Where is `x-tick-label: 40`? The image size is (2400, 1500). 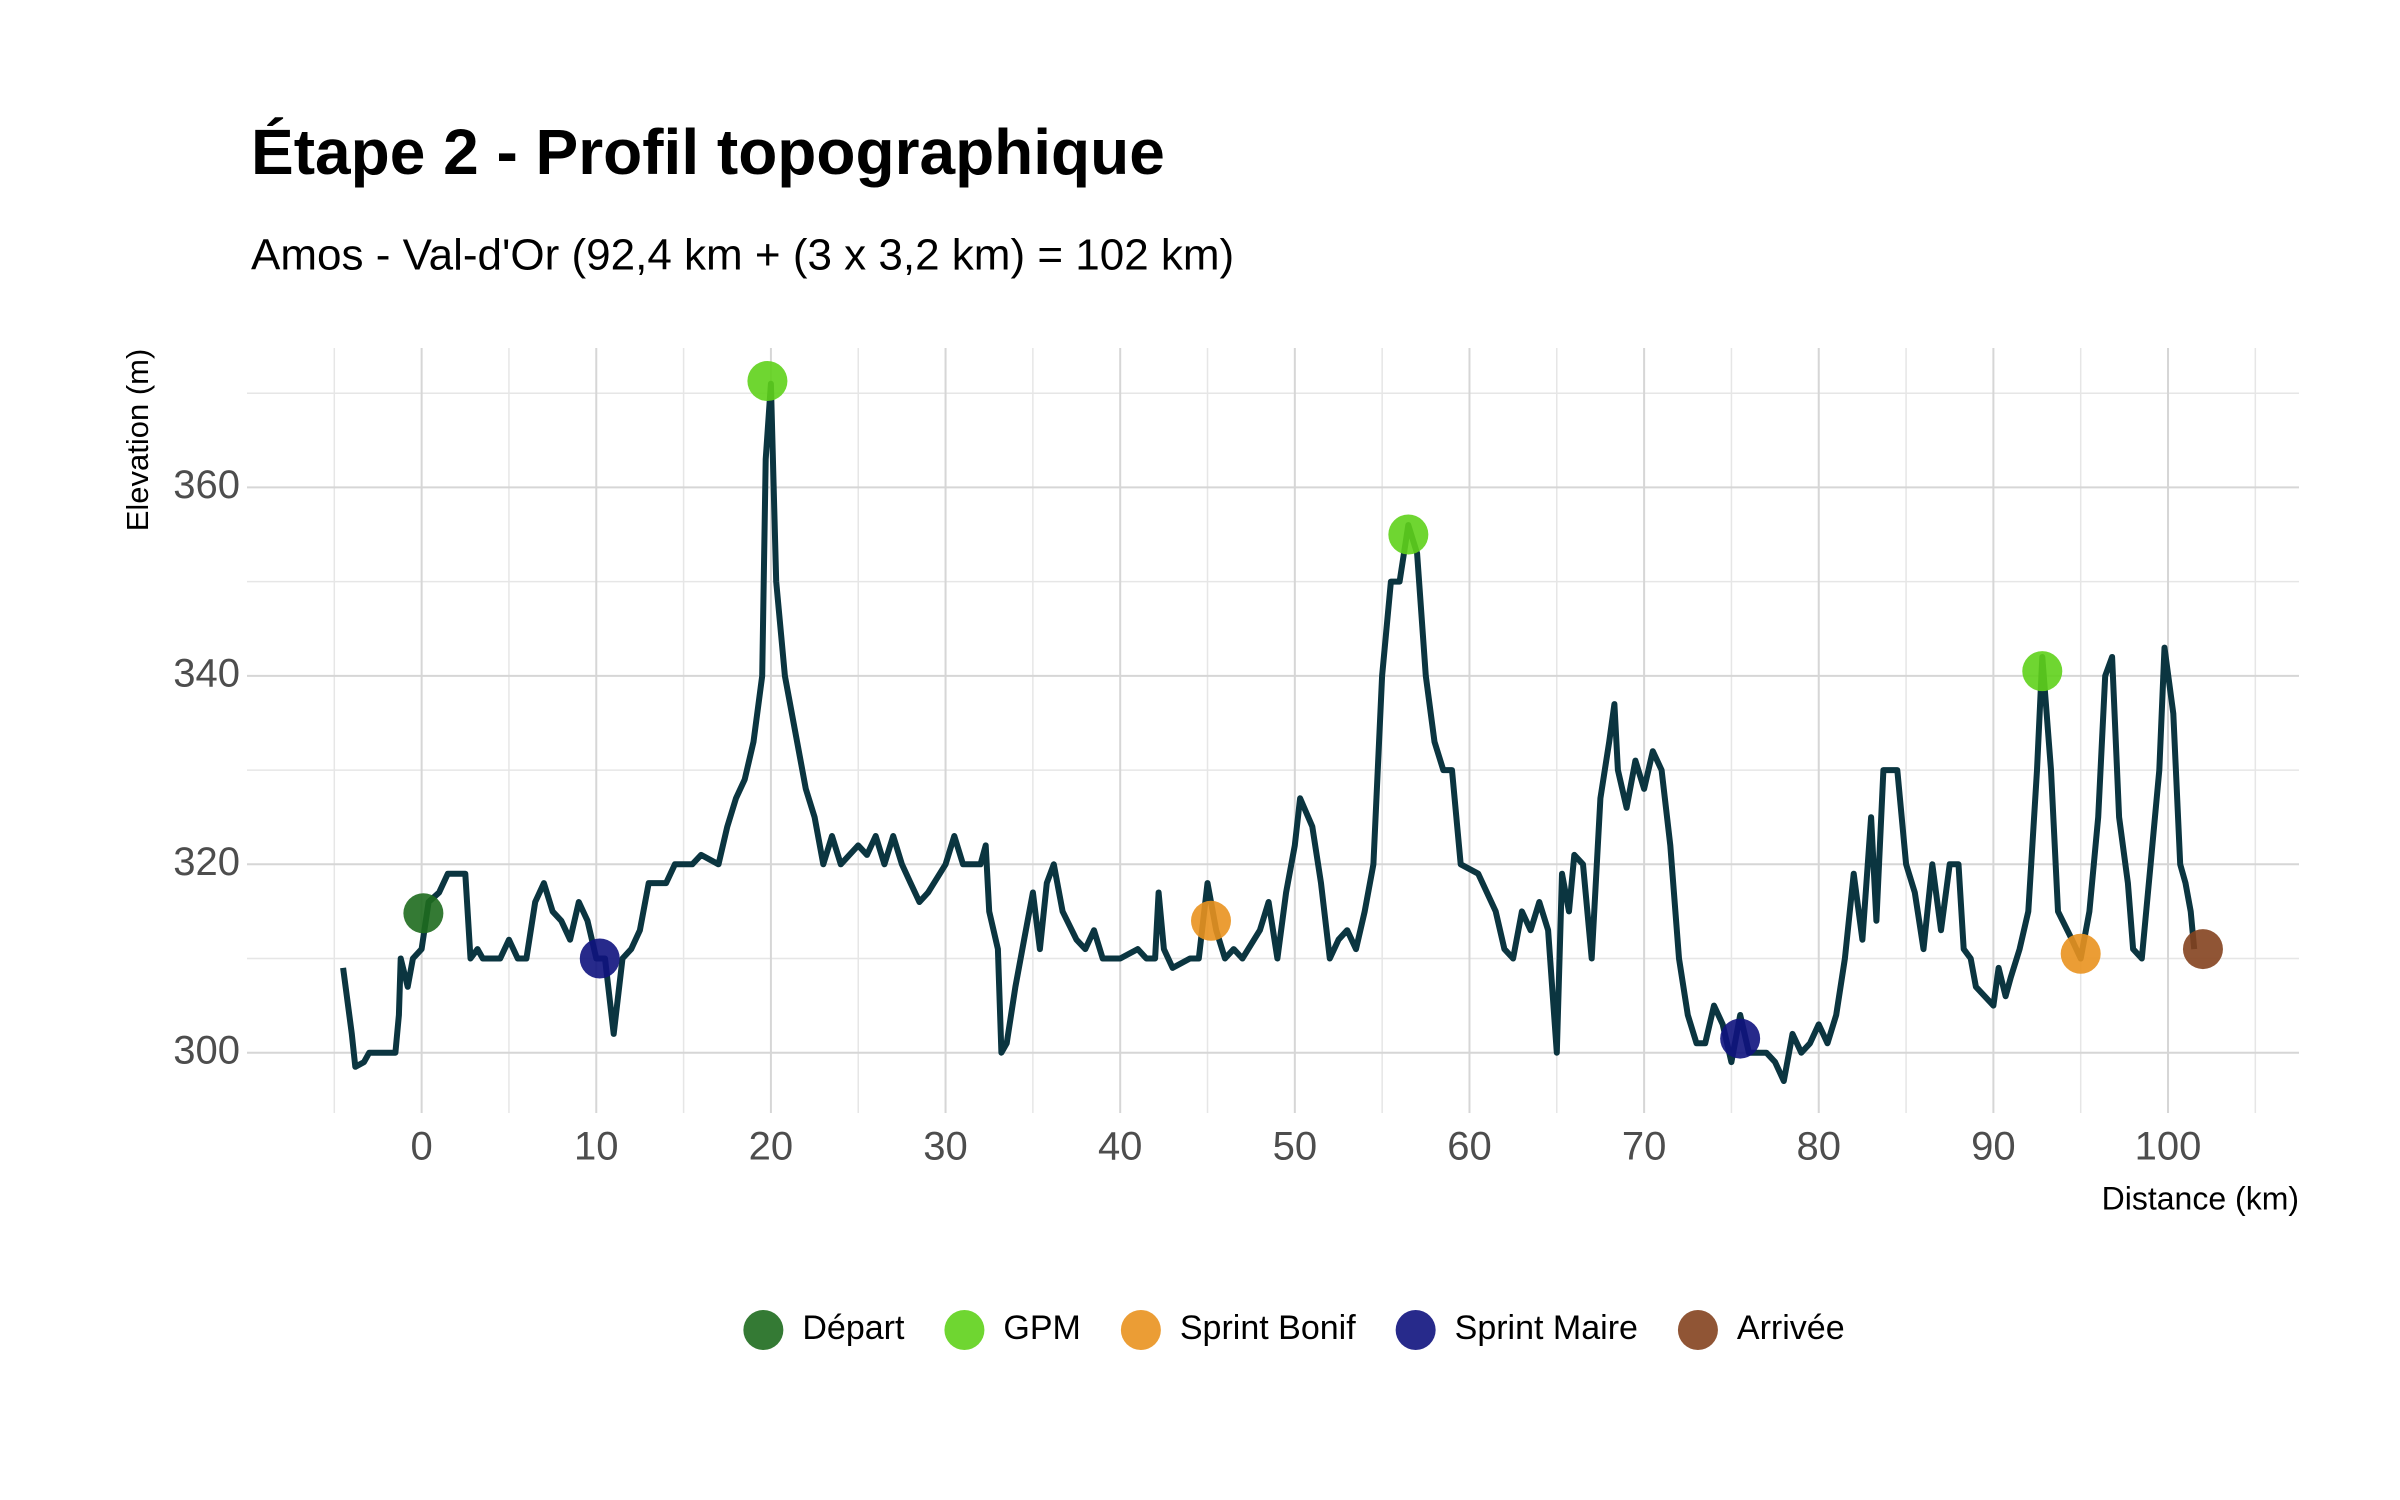
x-tick-label: 40 is located at coordinates (1120, 1147).